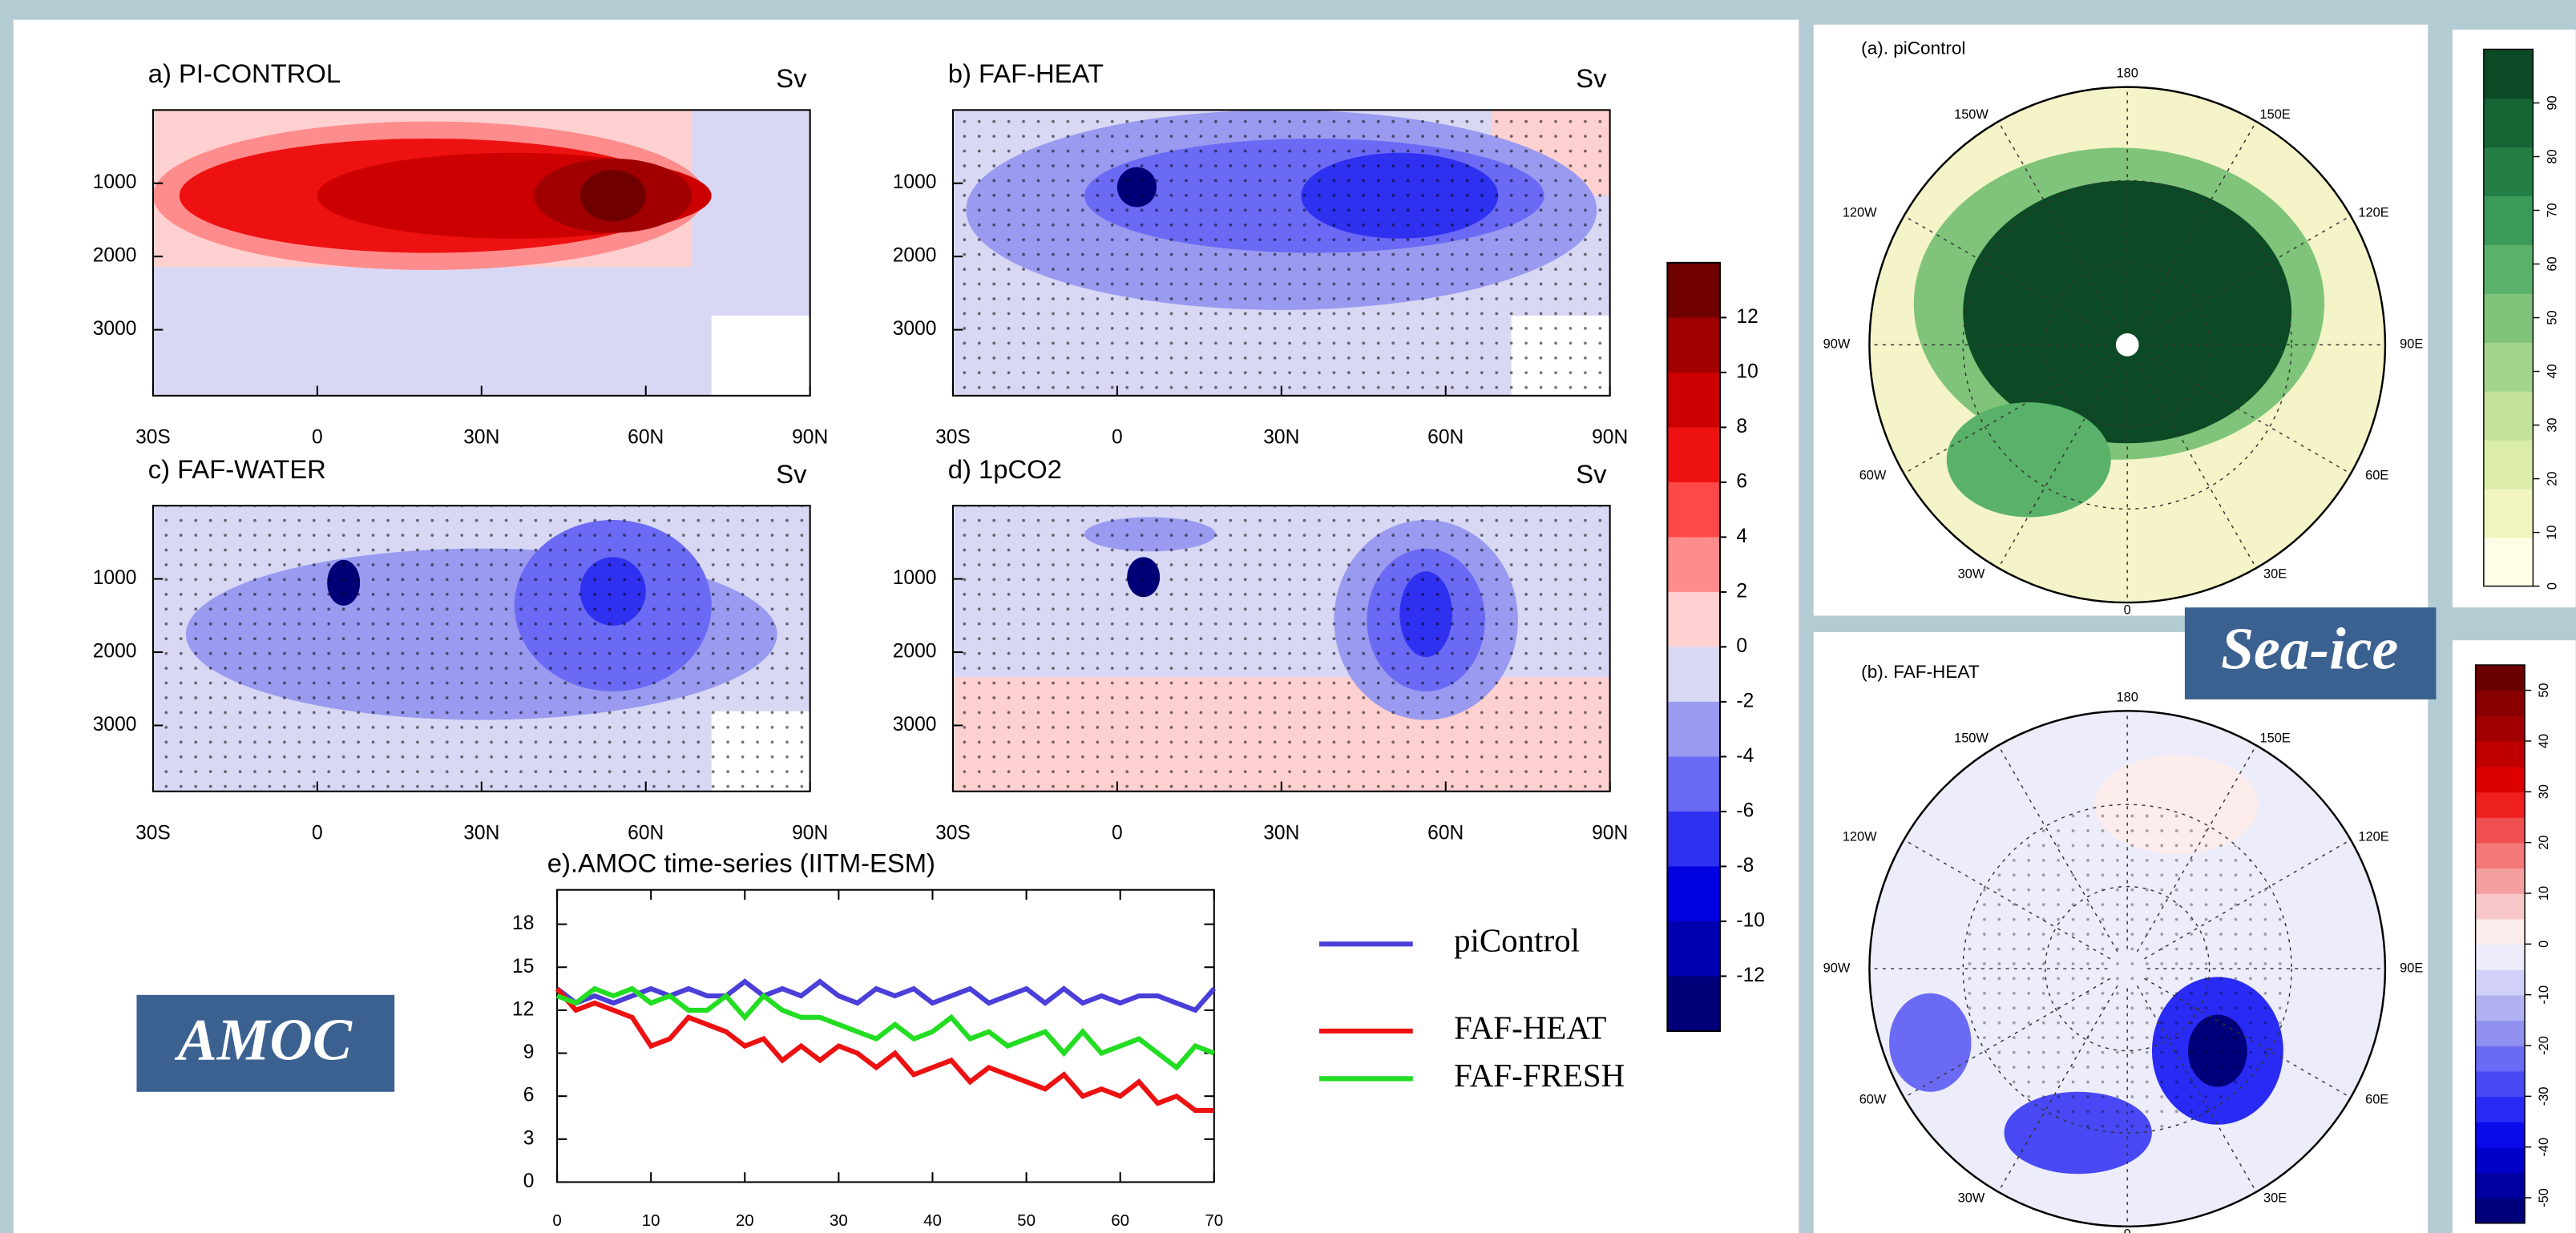 The height and width of the screenshot is (1233, 2576). I want to click on x-tick-label: 70, so click(1214, 1220).